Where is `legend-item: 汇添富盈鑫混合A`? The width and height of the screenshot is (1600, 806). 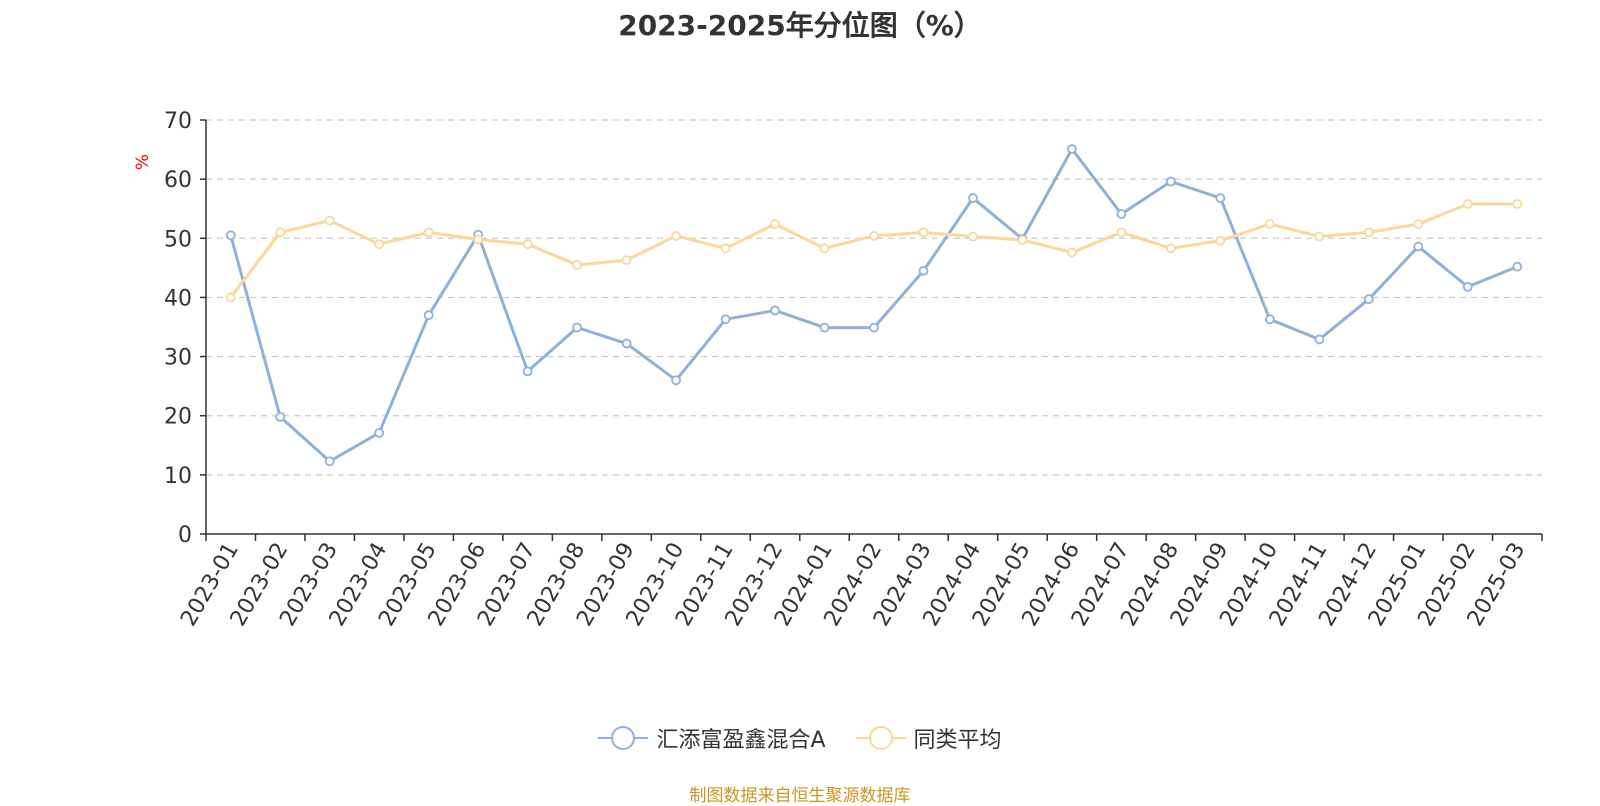 legend-item: 汇添富盈鑫混合A is located at coordinates (712, 738).